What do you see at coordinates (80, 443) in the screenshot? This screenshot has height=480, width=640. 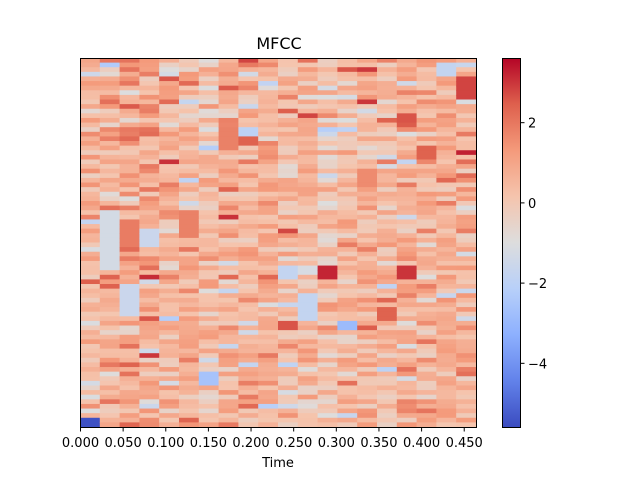 I see `x-tick-label: 0.000` at bounding box center [80, 443].